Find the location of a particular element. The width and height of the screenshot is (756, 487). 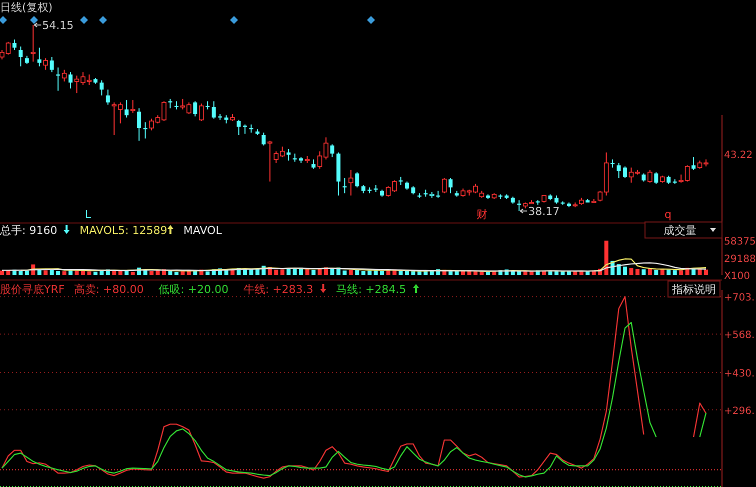

chart-title: 成交量 is located at coordinates (680, 230).